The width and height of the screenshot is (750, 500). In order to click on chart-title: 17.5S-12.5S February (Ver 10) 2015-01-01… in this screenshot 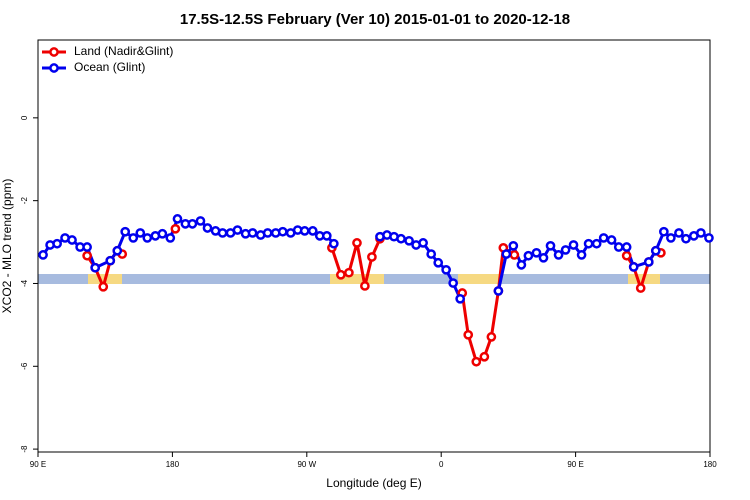, I will do `click(375, 19)`.